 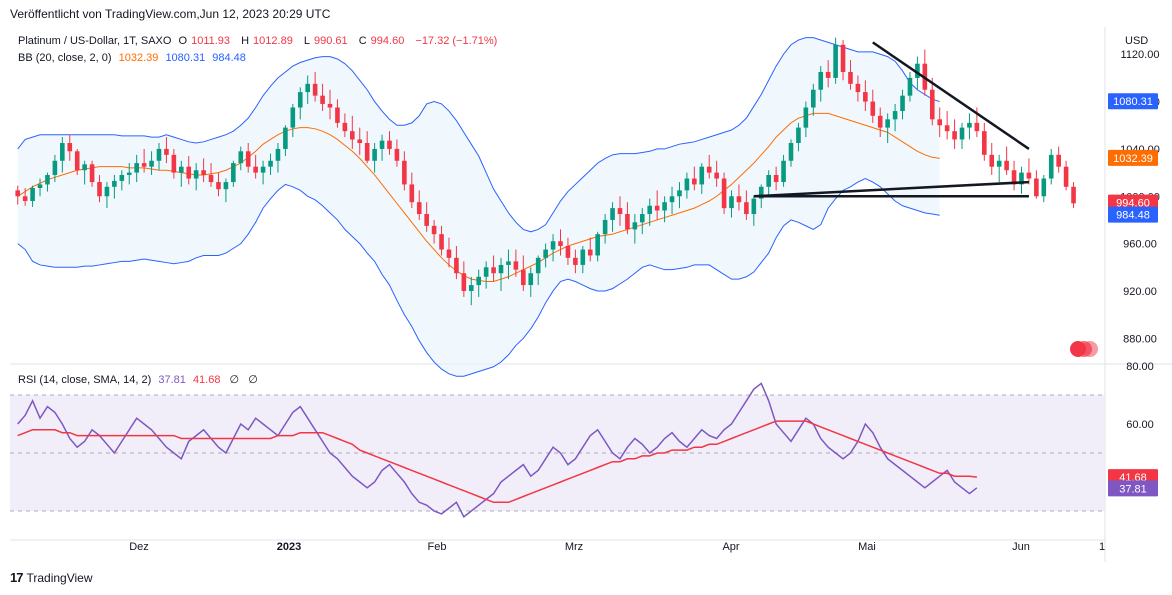 I want to click on symbol-title: Platinum / US-Dollar, 1T, SAXO, so click(x=95, y=41).